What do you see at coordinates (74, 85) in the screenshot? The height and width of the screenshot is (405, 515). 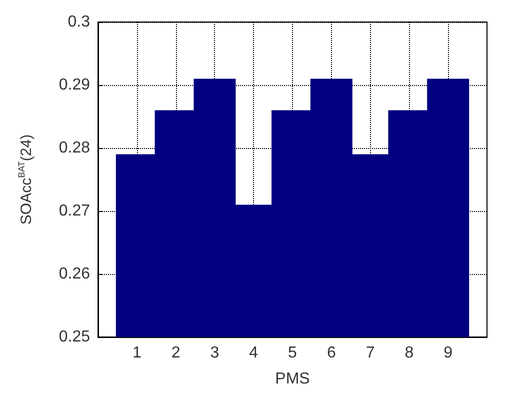 I see `y-tick-label: 0.29` at bounding box center [74, 85].